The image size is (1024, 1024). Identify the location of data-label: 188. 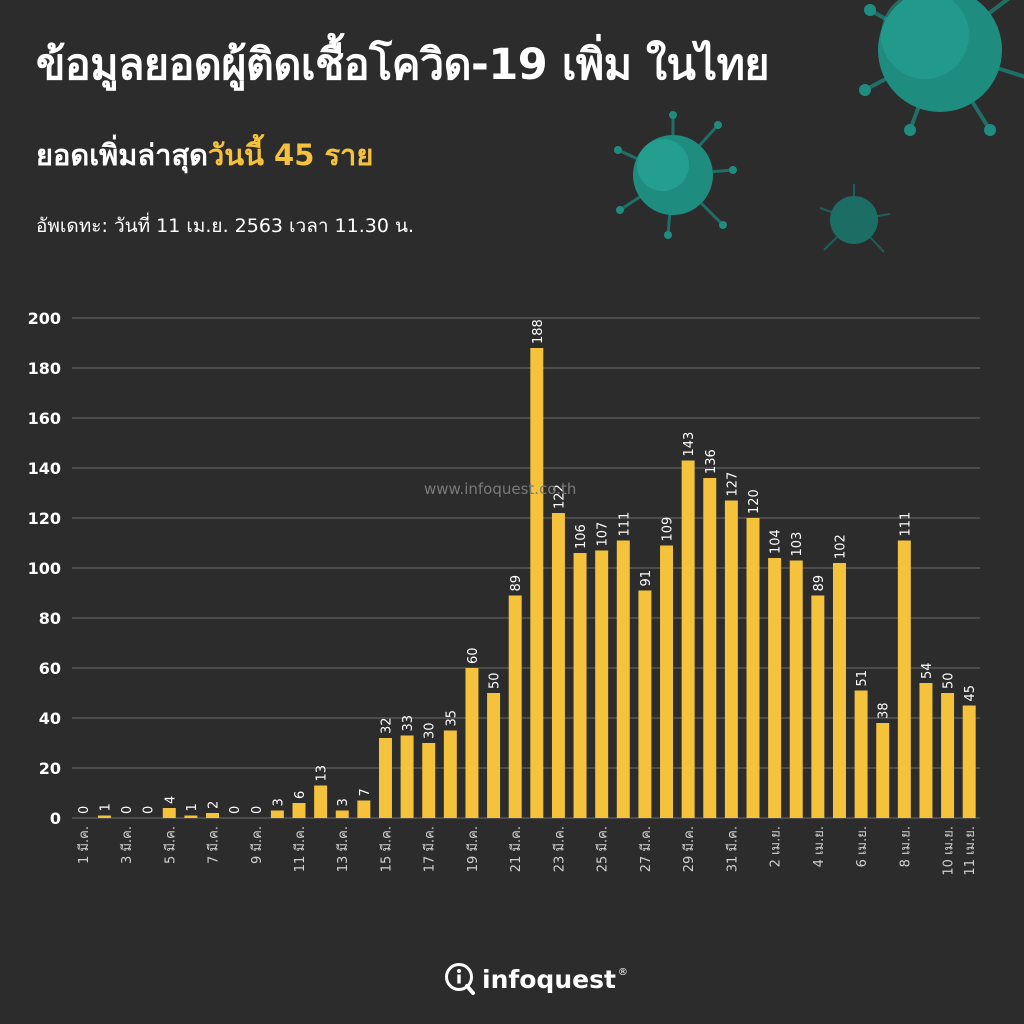
(538, 331).